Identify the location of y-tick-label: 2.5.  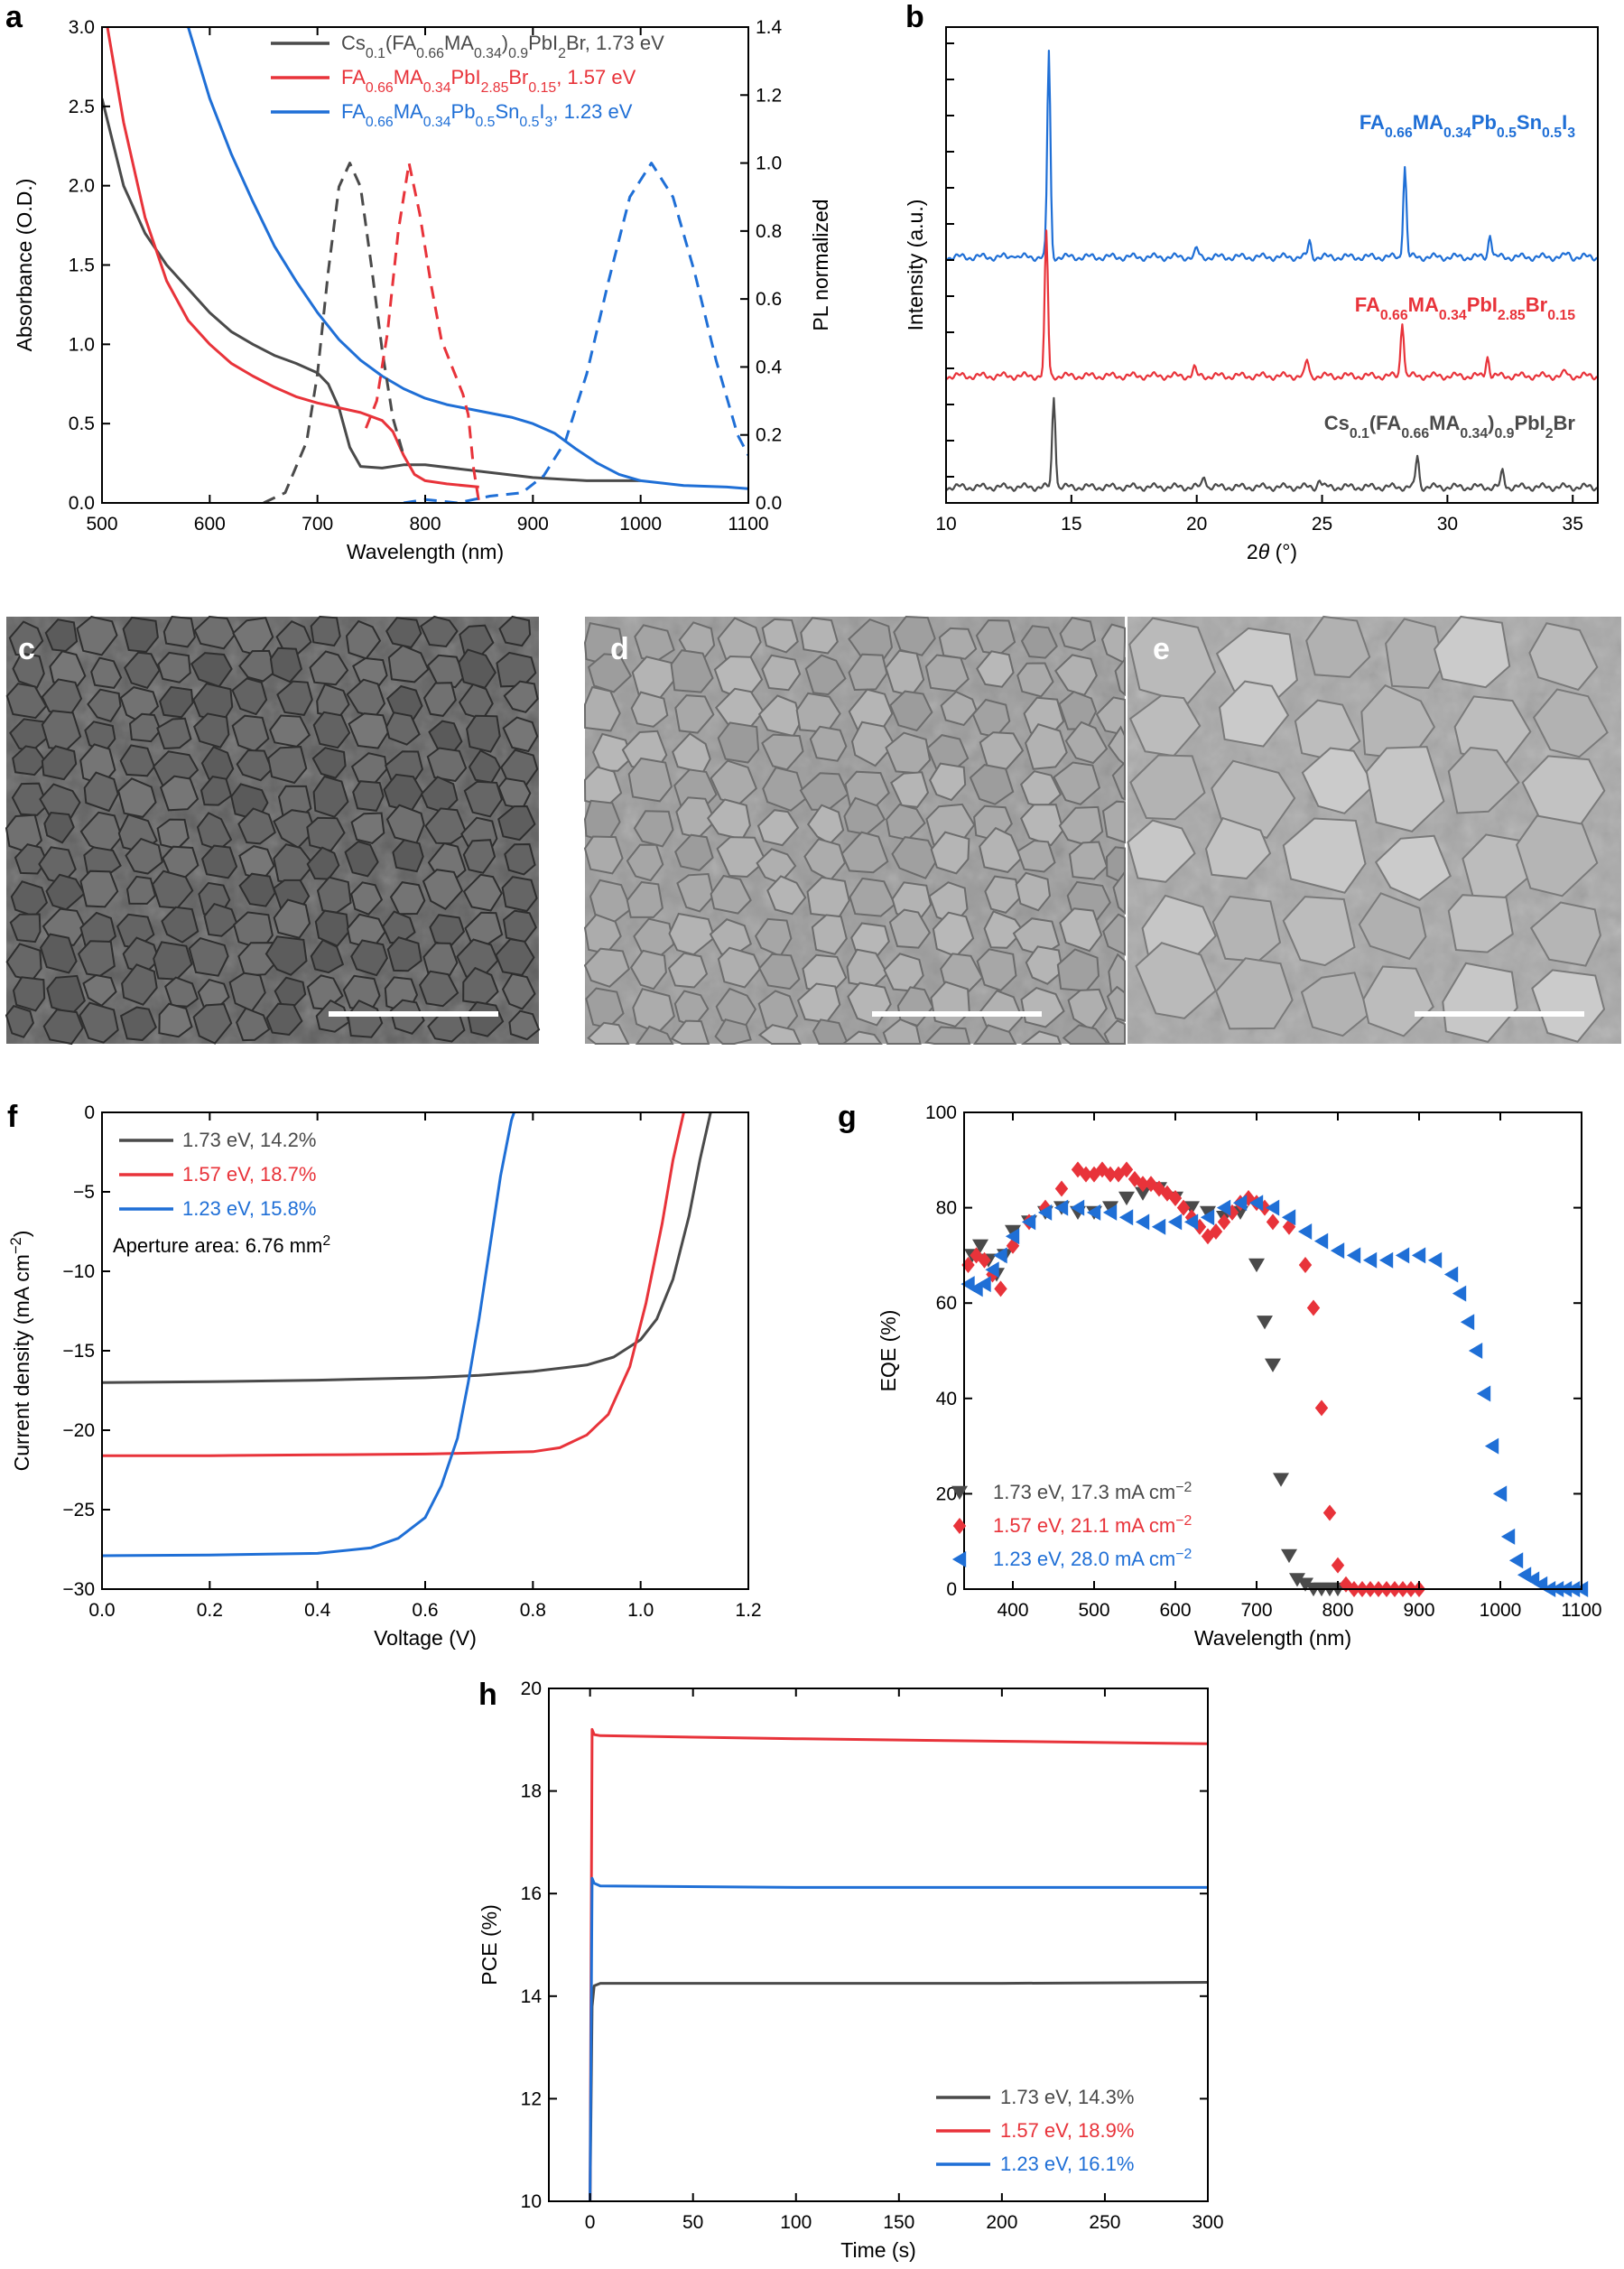
(82, 107).